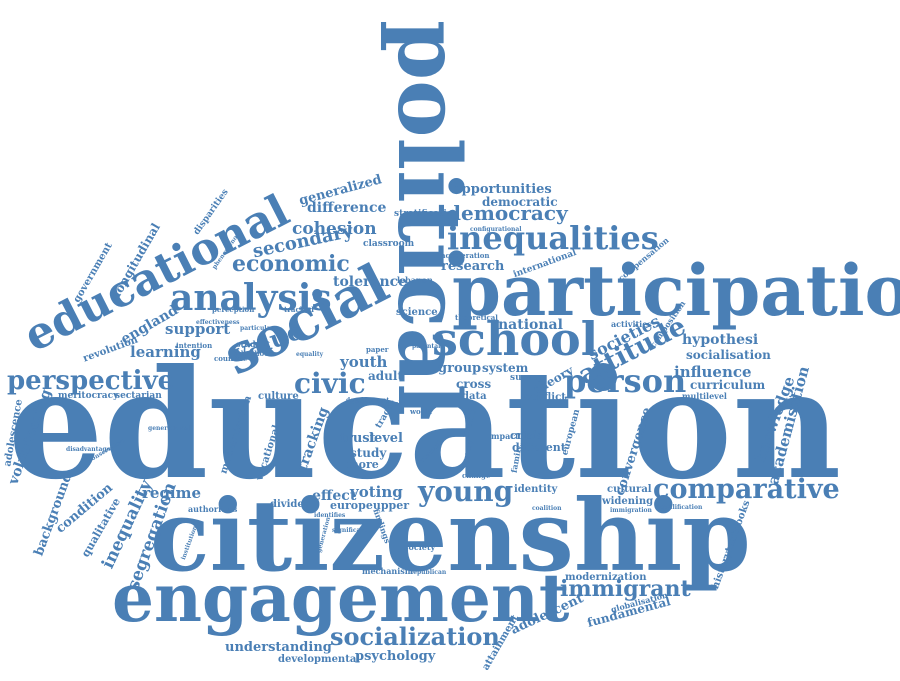 The height and width of the screenshot is (681, 900). What do you see at coordinates (547, 508) in the screenshot?
I see `word-coalition: coalition` at bounding box center [547, 508].